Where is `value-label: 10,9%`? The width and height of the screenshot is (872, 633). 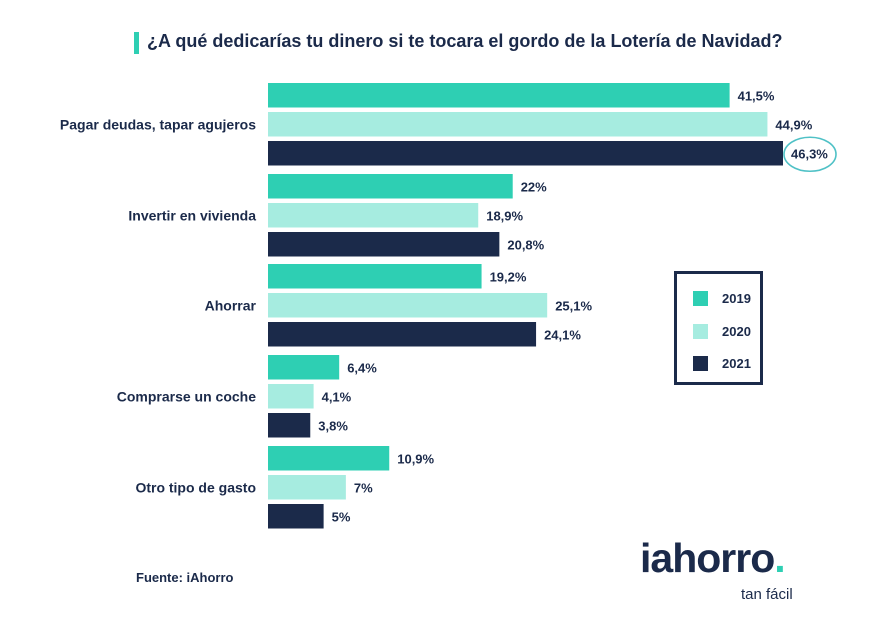 value-label: 10,9% is located at coordinates (415, 458).